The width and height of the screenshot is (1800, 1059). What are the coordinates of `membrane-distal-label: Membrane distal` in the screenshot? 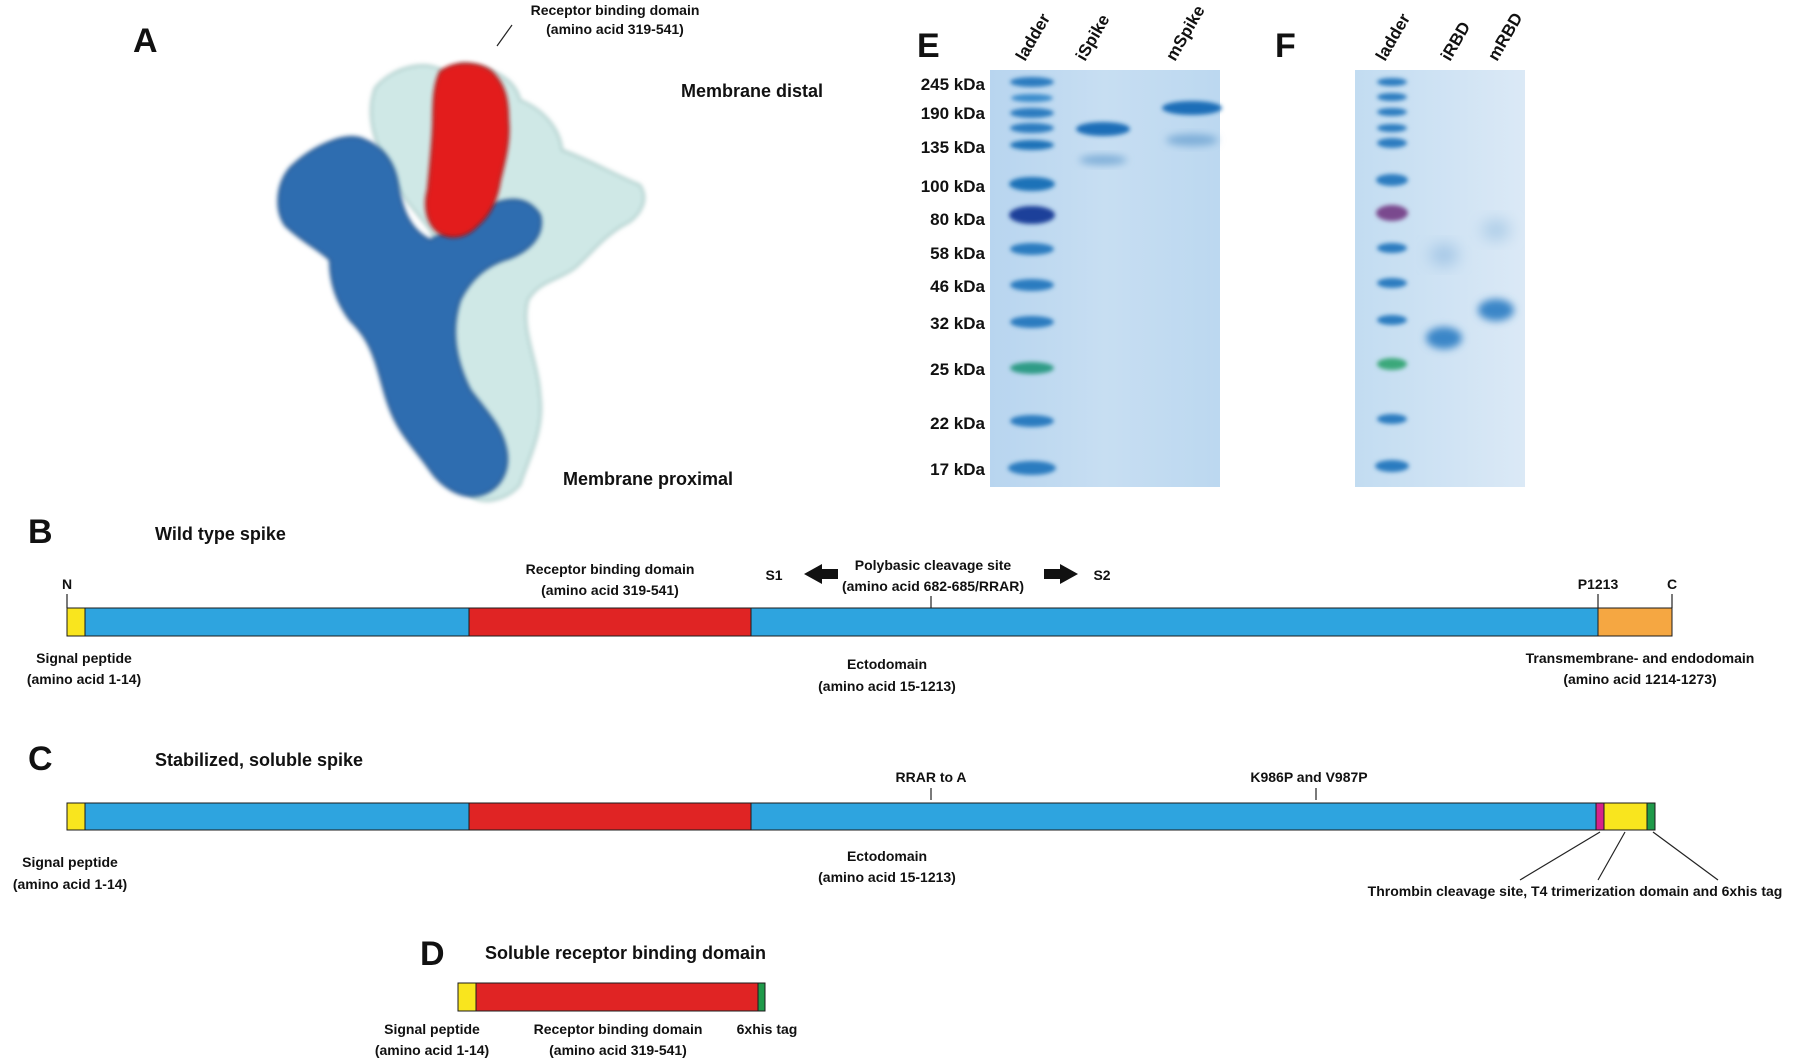 It's located at (752, 91).